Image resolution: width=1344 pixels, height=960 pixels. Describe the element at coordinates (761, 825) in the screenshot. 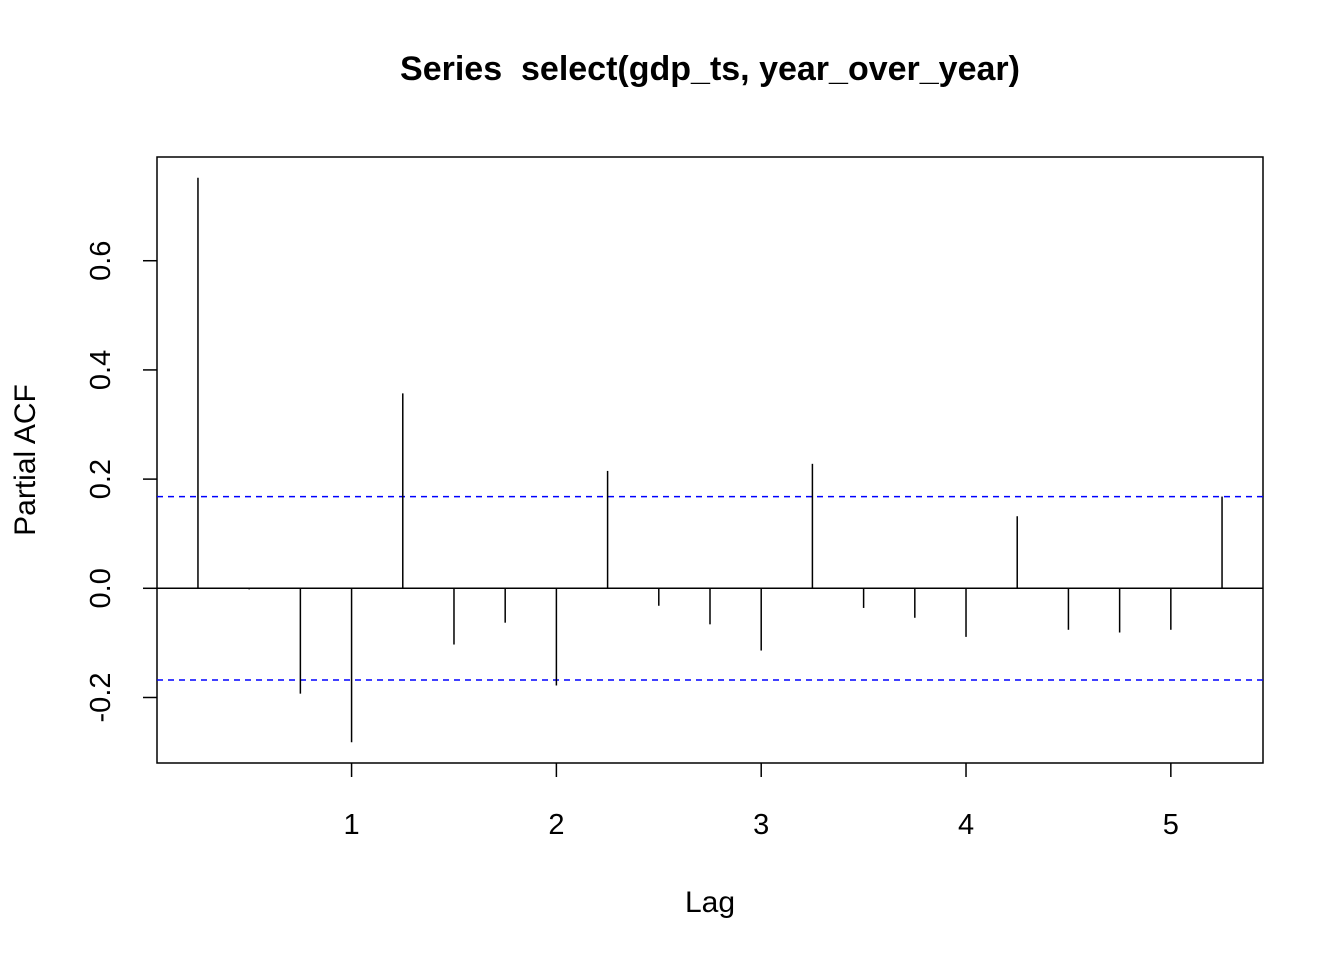

I see `x-tick-label: 3` at that location.